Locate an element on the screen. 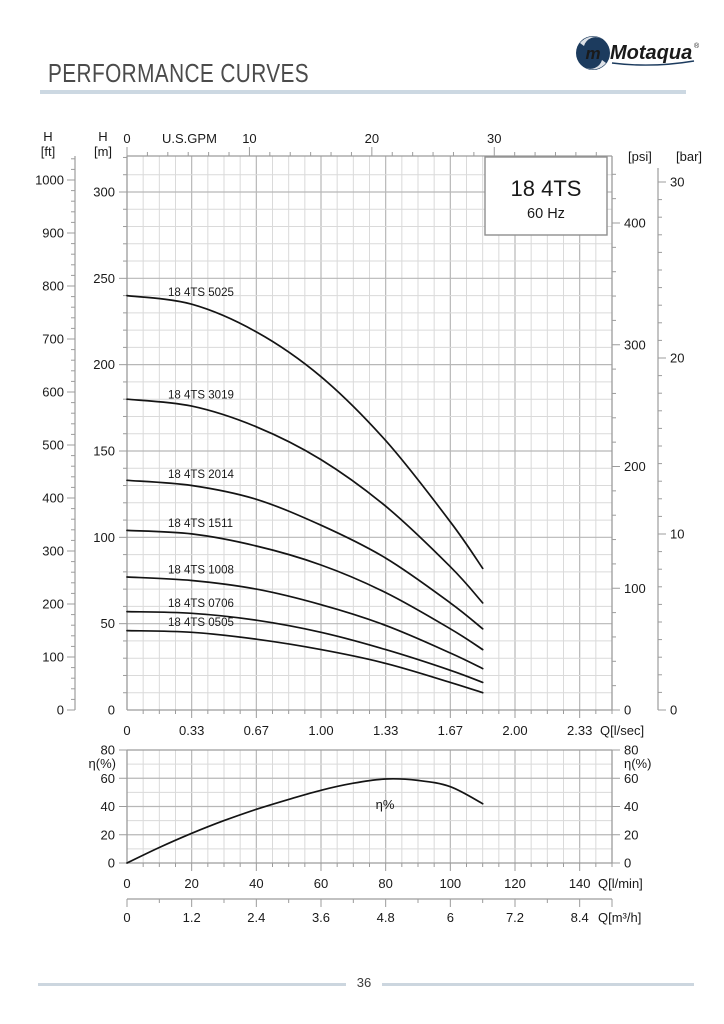 This screenshot has width=724, height=1024. tick-label: 1.00 is located at coordinates (320, 730).